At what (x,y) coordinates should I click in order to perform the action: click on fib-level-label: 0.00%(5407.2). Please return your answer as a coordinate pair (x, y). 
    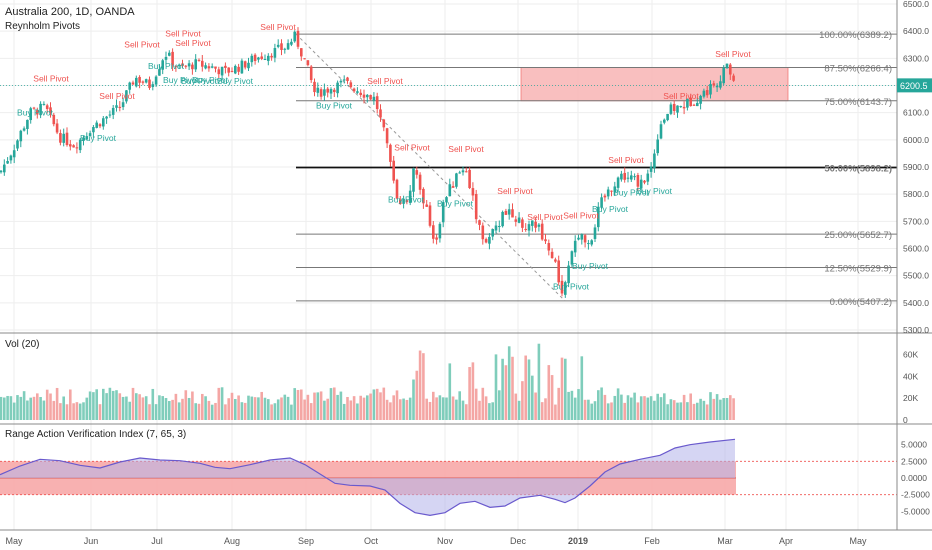
    Looking at the image, I should click on (861, 302).